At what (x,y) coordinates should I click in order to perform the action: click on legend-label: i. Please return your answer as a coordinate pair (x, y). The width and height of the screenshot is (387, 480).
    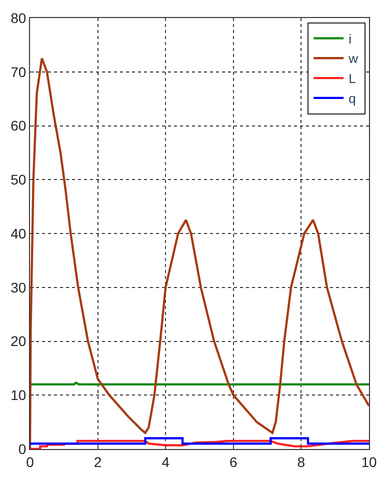
    Looking at the image, I should click on (350, 38).